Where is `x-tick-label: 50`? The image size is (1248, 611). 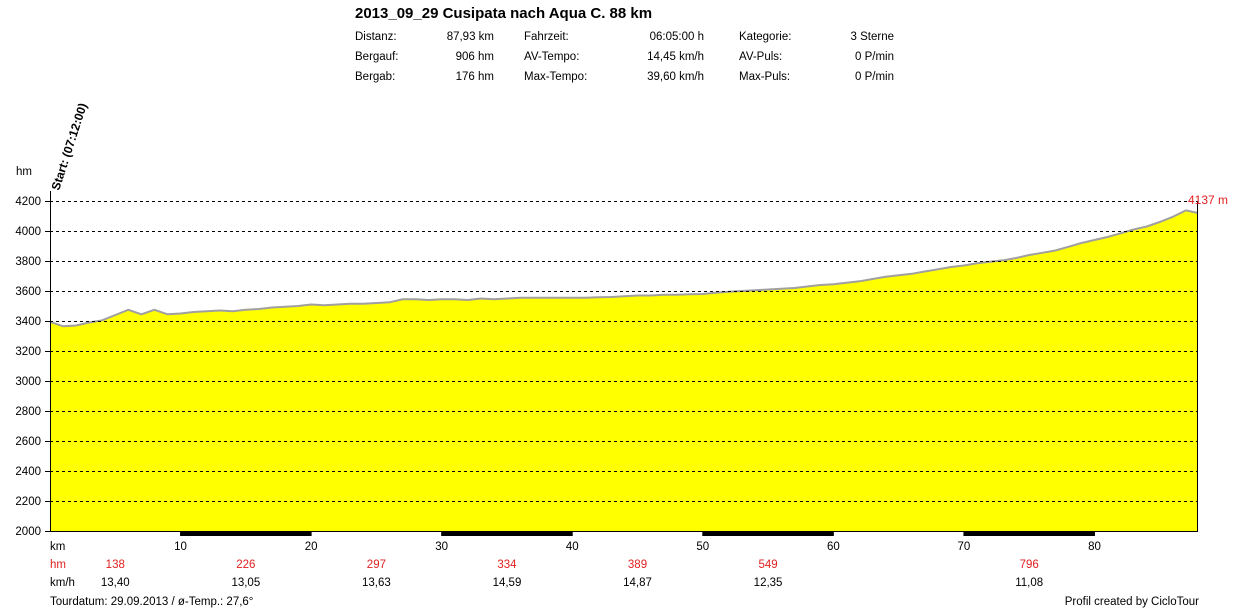
x-tick-label: 50 is located at coordinates (702, 547).